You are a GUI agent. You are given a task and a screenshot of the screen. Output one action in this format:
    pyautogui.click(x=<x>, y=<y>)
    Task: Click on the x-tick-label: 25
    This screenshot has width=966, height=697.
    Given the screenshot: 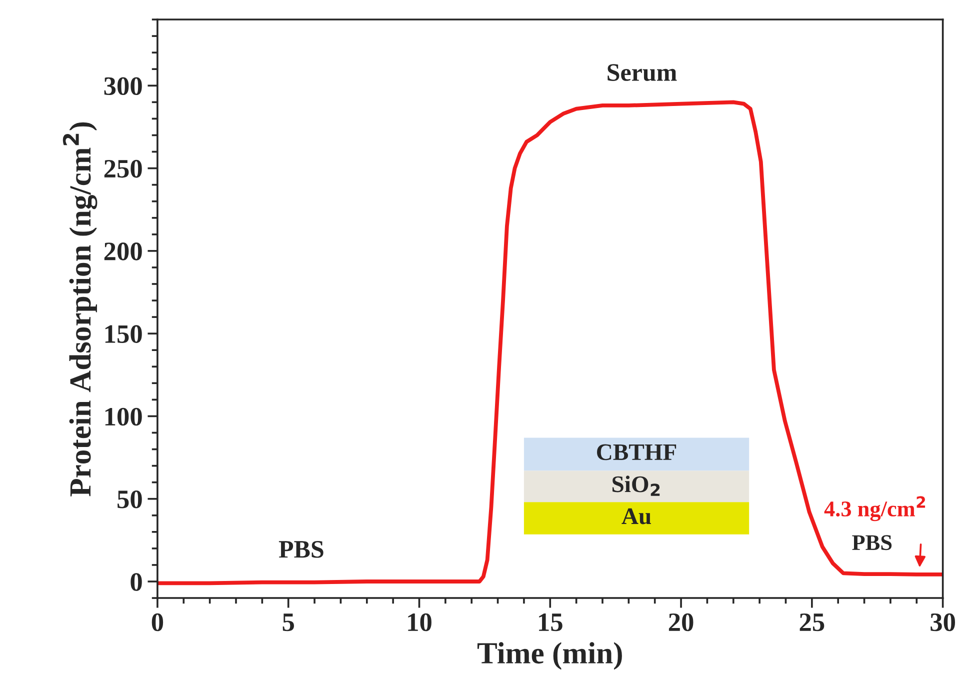 What is the action you would take?
    pyautogui.click(x=812, y=622)
    